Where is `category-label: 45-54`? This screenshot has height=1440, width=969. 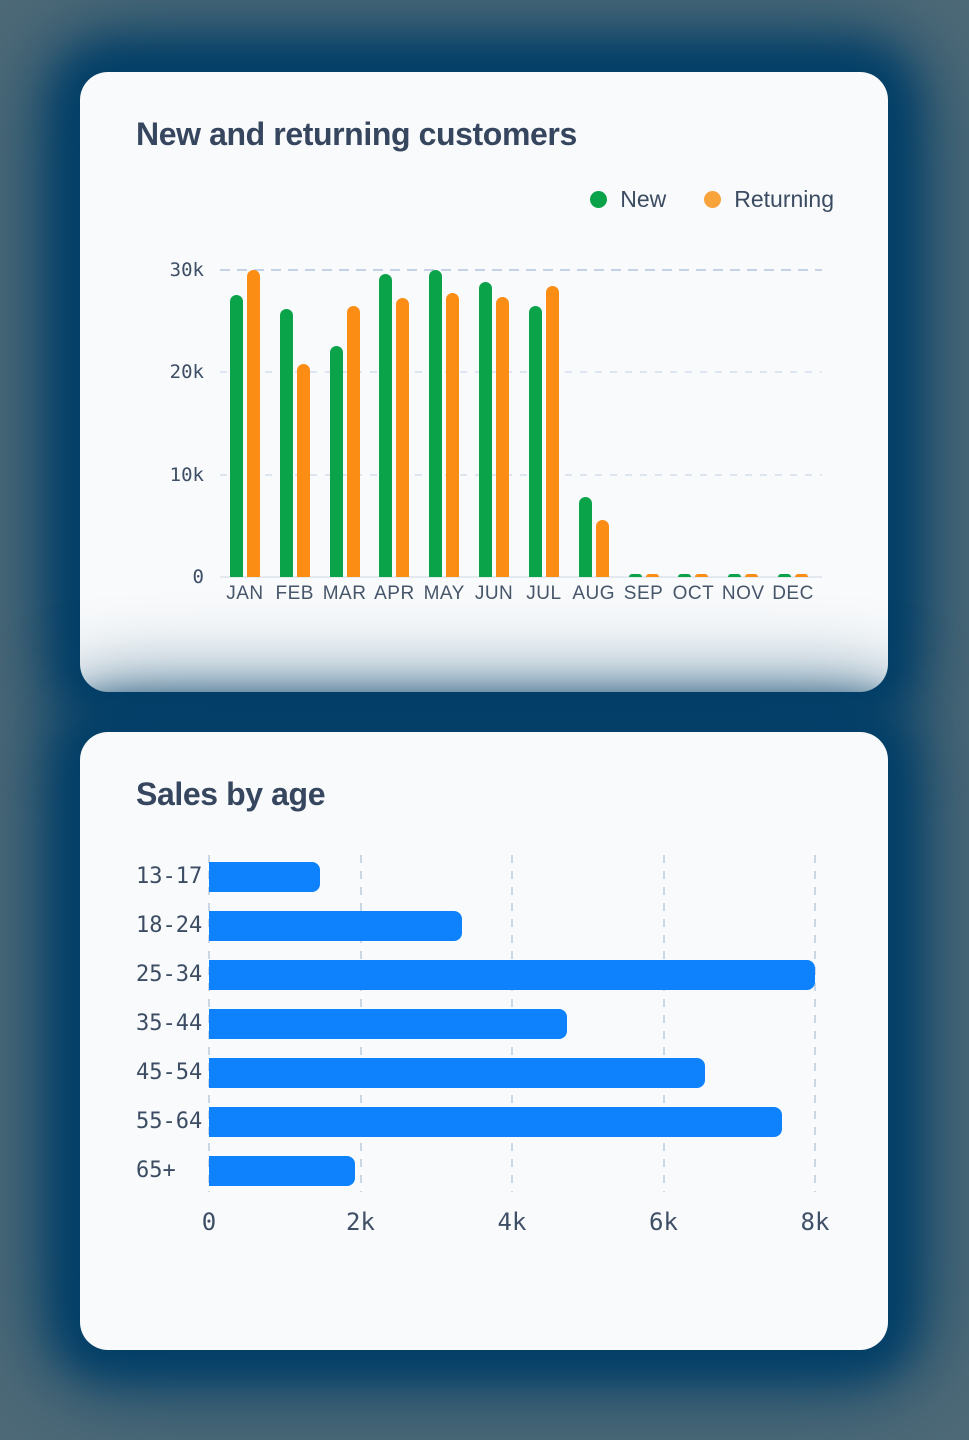
category-label: 45-54 is located at coordinates (169, 1072).